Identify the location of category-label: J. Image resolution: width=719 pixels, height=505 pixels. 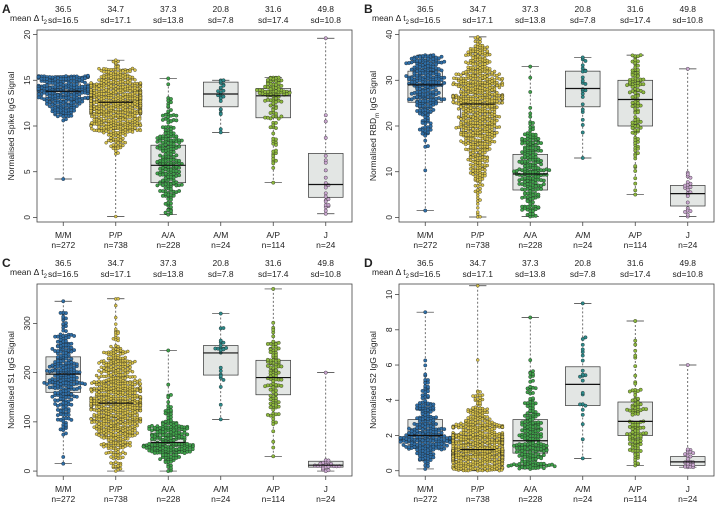
(326, 235).